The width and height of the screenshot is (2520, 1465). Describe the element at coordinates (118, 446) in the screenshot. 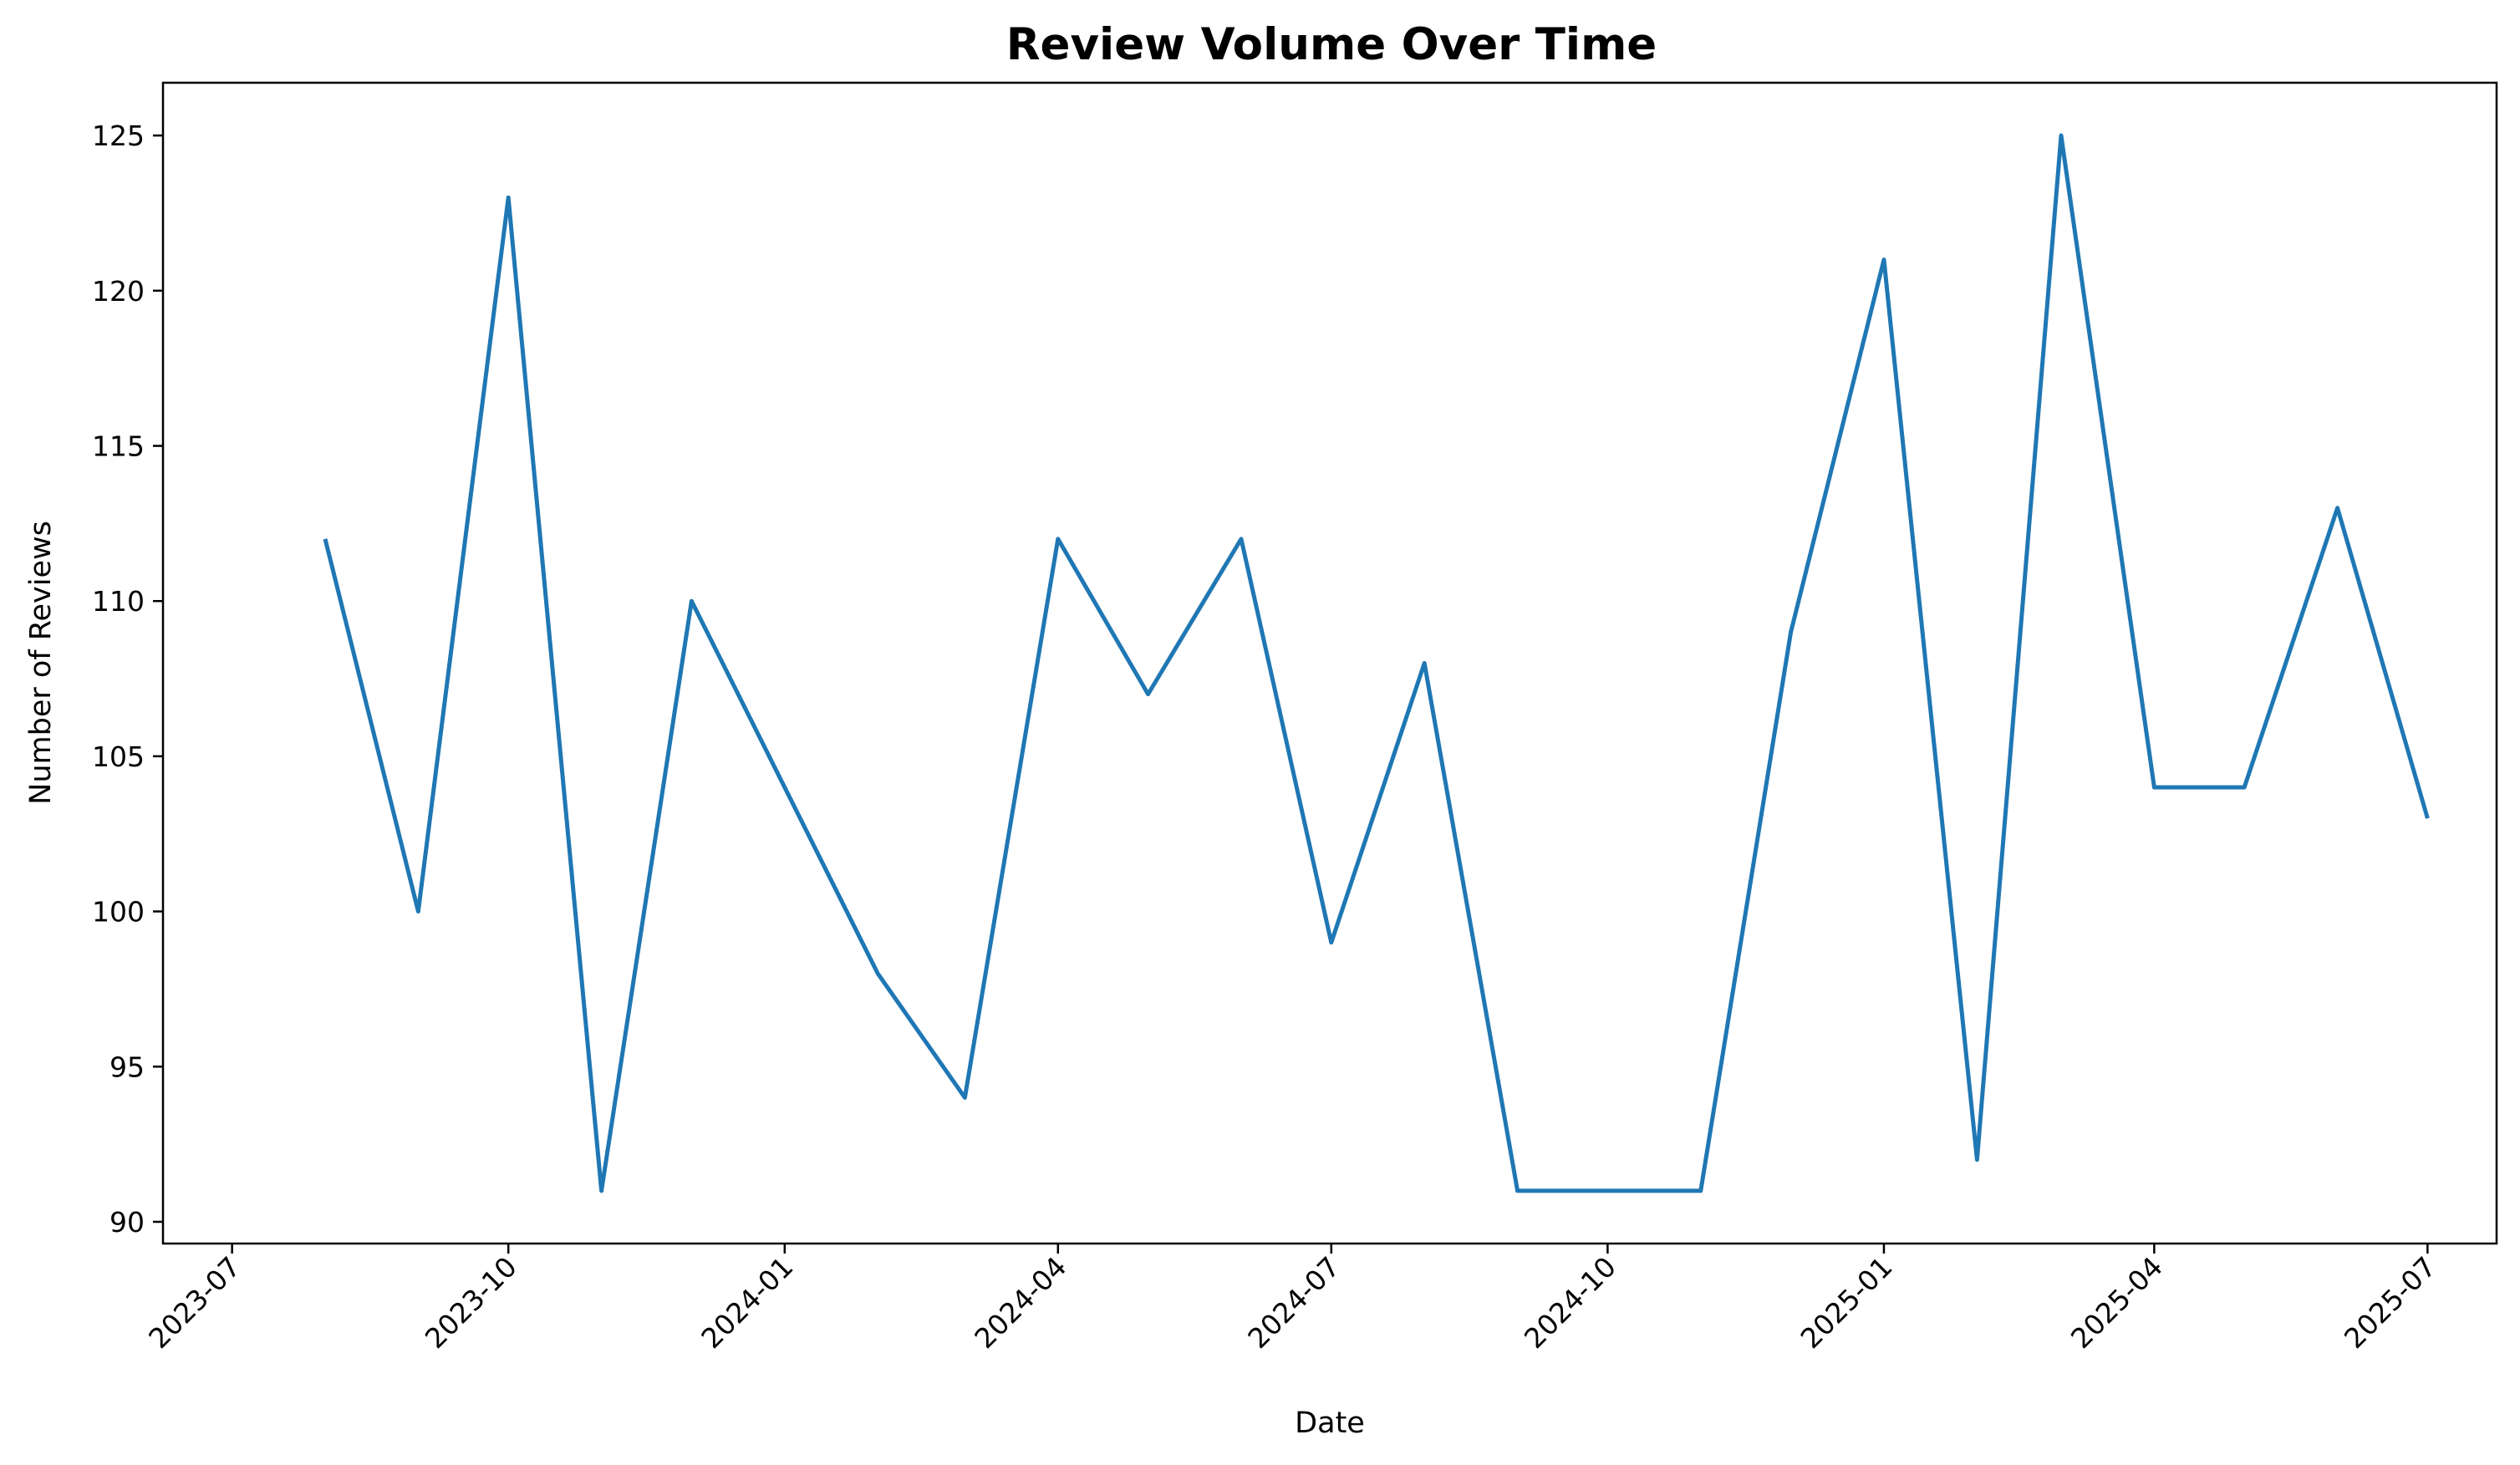

I see `y-tick-label: 115` at that location.